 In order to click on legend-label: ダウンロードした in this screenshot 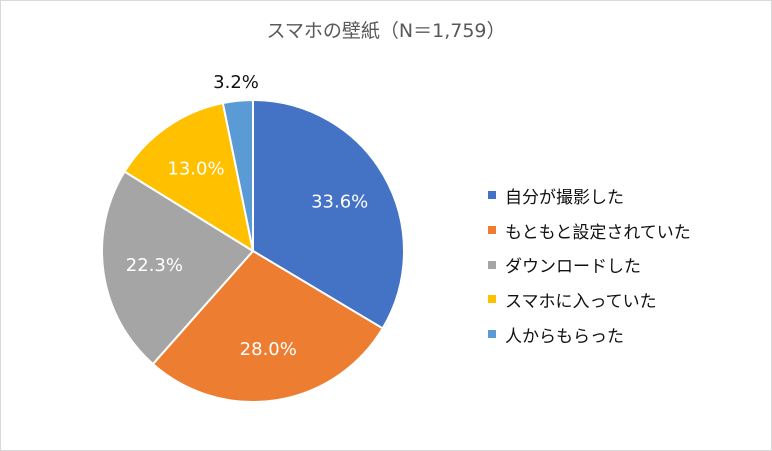, I will do `click(573, 267)`.